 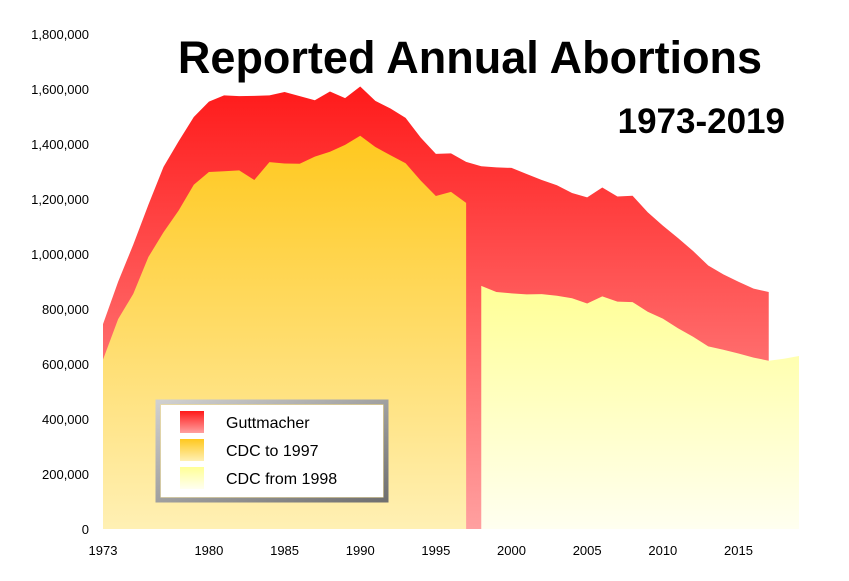 What do you see at coordinates (360, 550) in the screenshot?
I see `x-tick-label: 1990` at bounding box center [360, 550].